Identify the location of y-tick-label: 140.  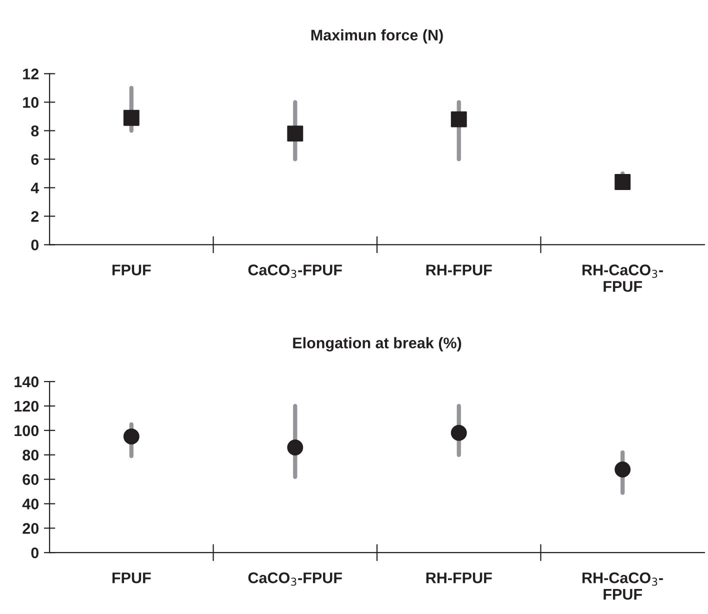
(26, 382).